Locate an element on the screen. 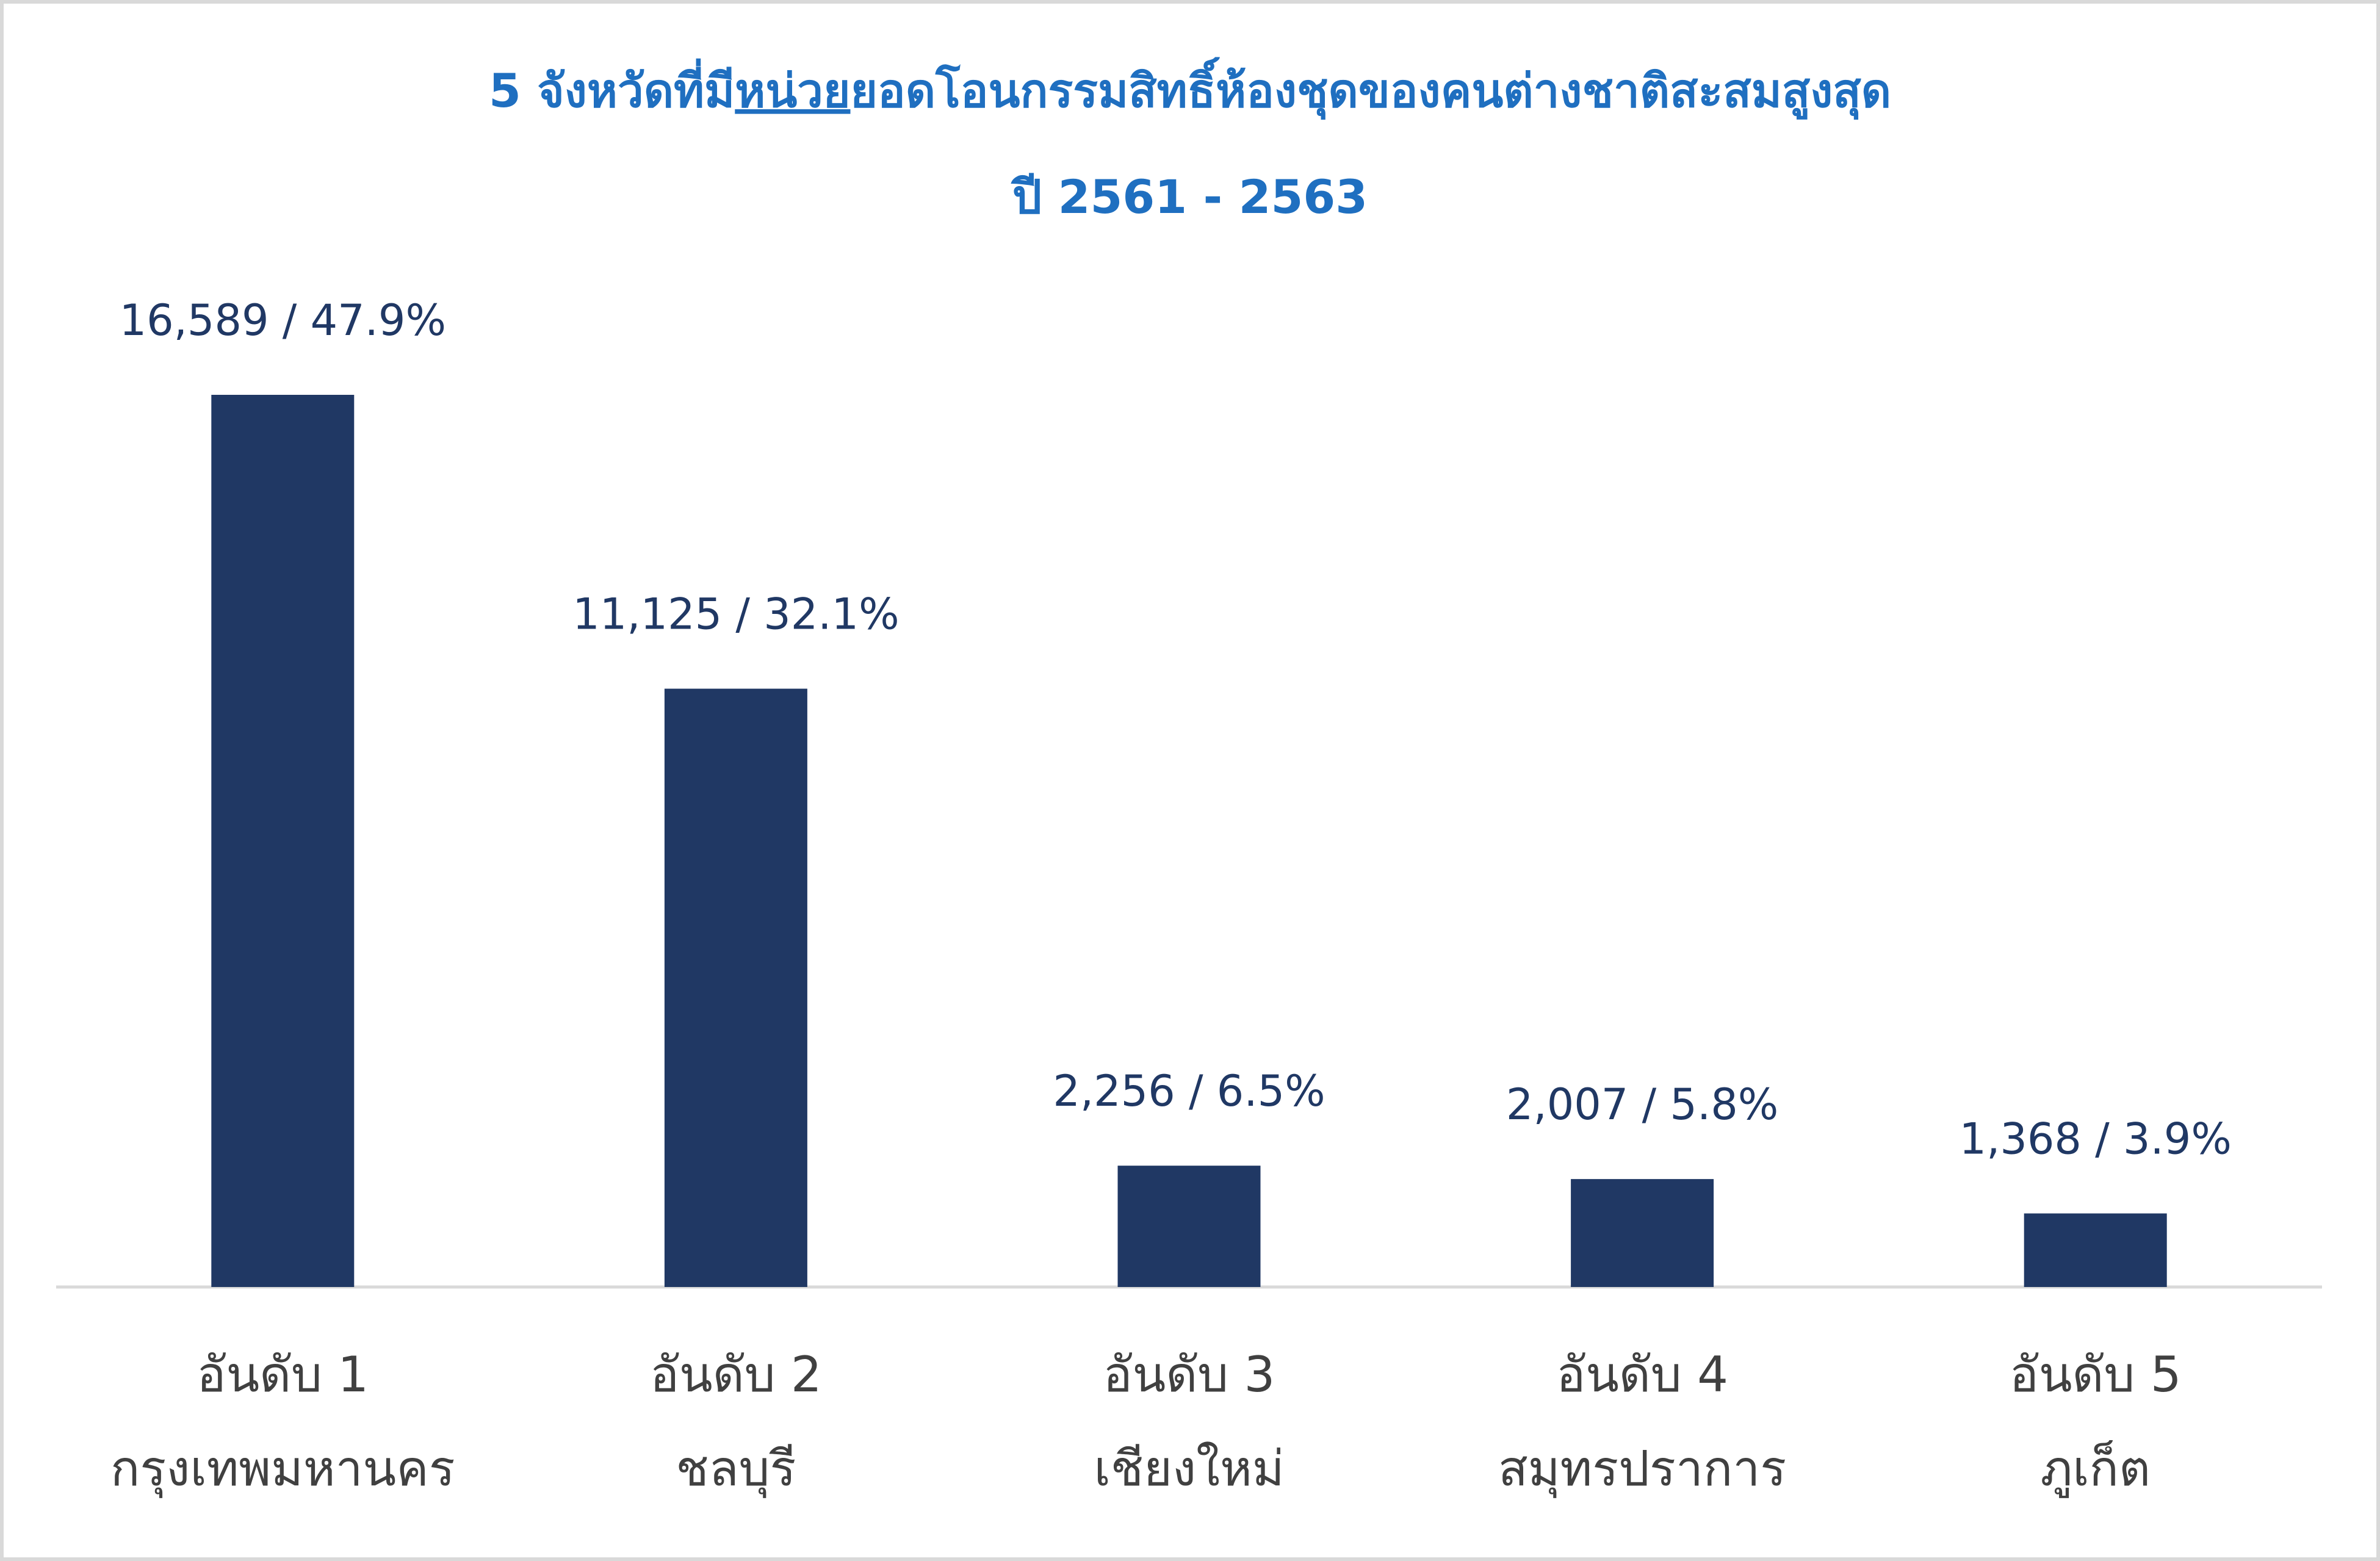 Image resolution: width=2380 pixels, height=1561 pixels. value-label: 1,368 / 3.9% is located at coordinates (2096, 1139).